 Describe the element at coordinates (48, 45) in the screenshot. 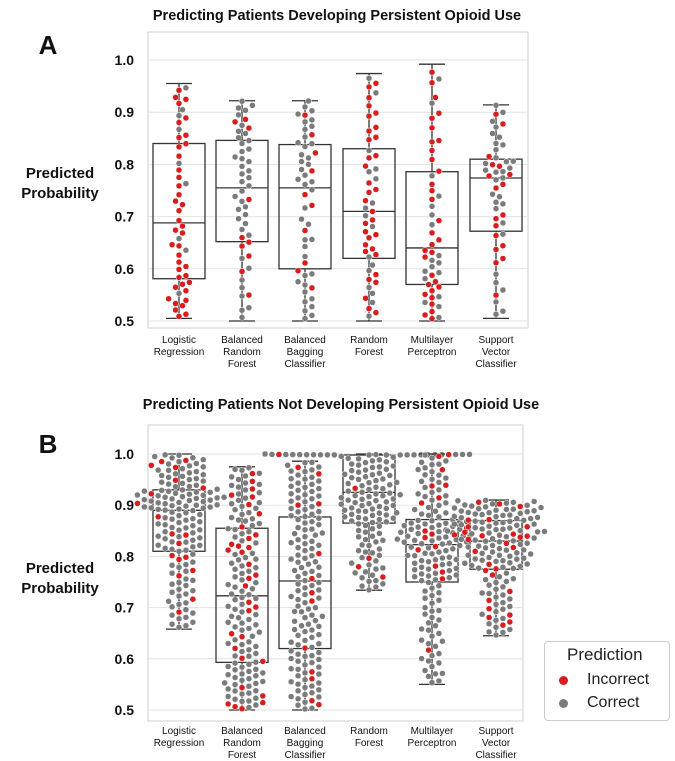

I see `panel-label: A` at that location.